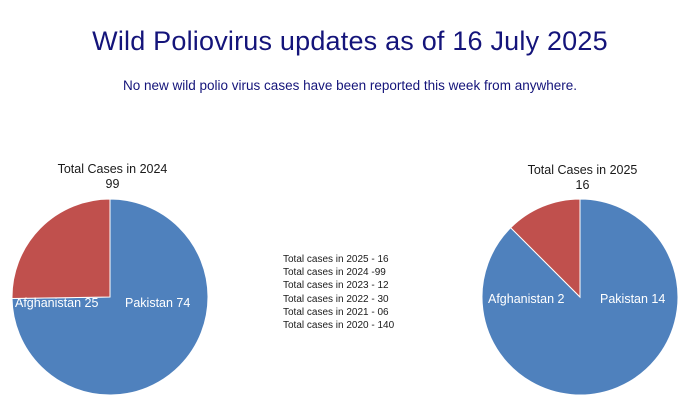  What do you see at coordinates (334, 273) in the screenshot?
I see `yearly-total-2024: Total cases in 2024 -99` at bounding box center [334, 273].